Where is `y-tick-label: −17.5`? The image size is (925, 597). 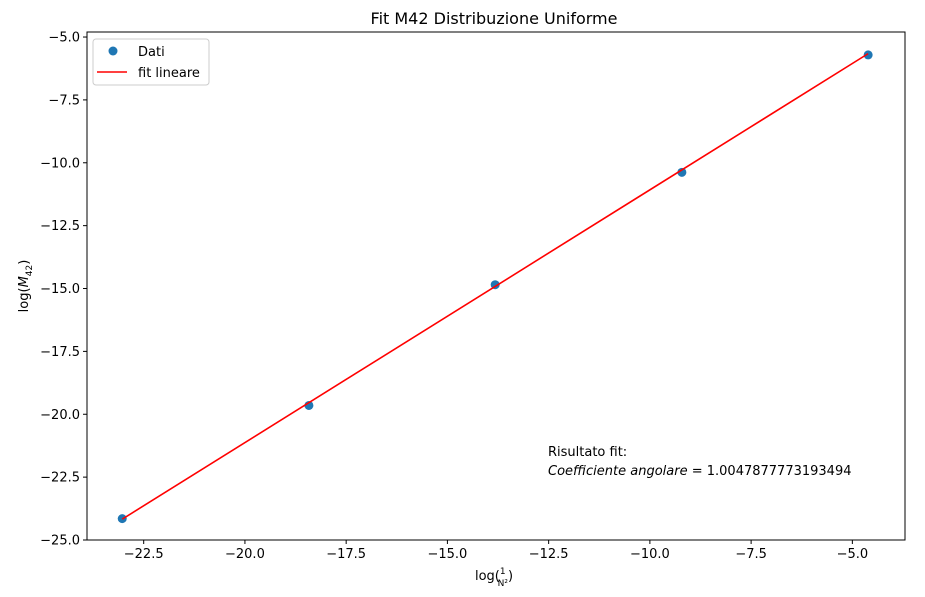
y-tick-label: −17.5 is located at coordinates (60, 352).